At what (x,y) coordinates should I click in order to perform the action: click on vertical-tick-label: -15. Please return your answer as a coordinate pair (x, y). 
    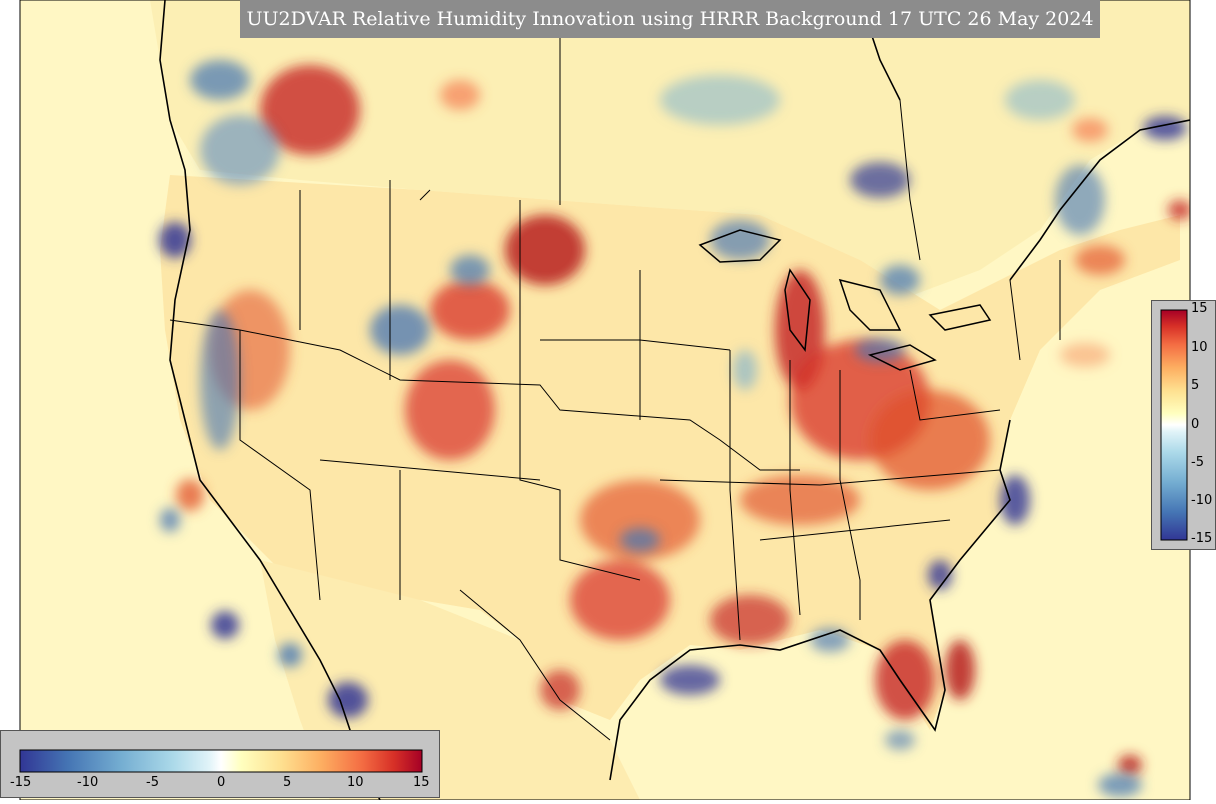
    Looking at the image, I should click on (1202, 538).